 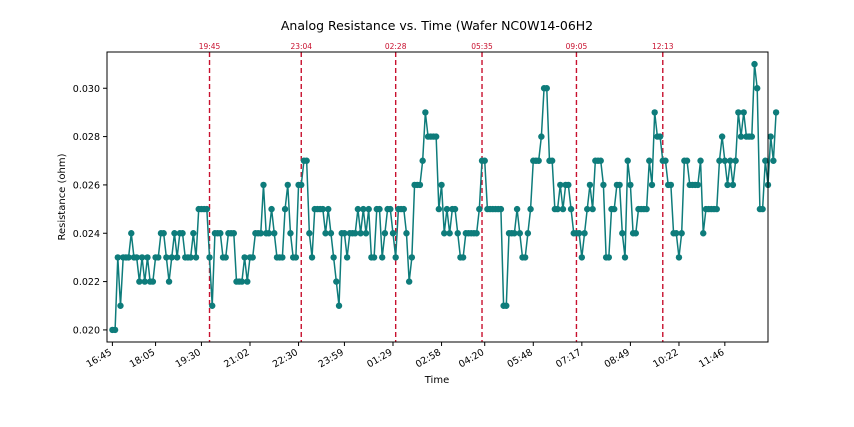 What do you see at coordinates (379, 358) in the screenshot?
I see `x-tick-label: 01:29` at bounding box center [379, 358].